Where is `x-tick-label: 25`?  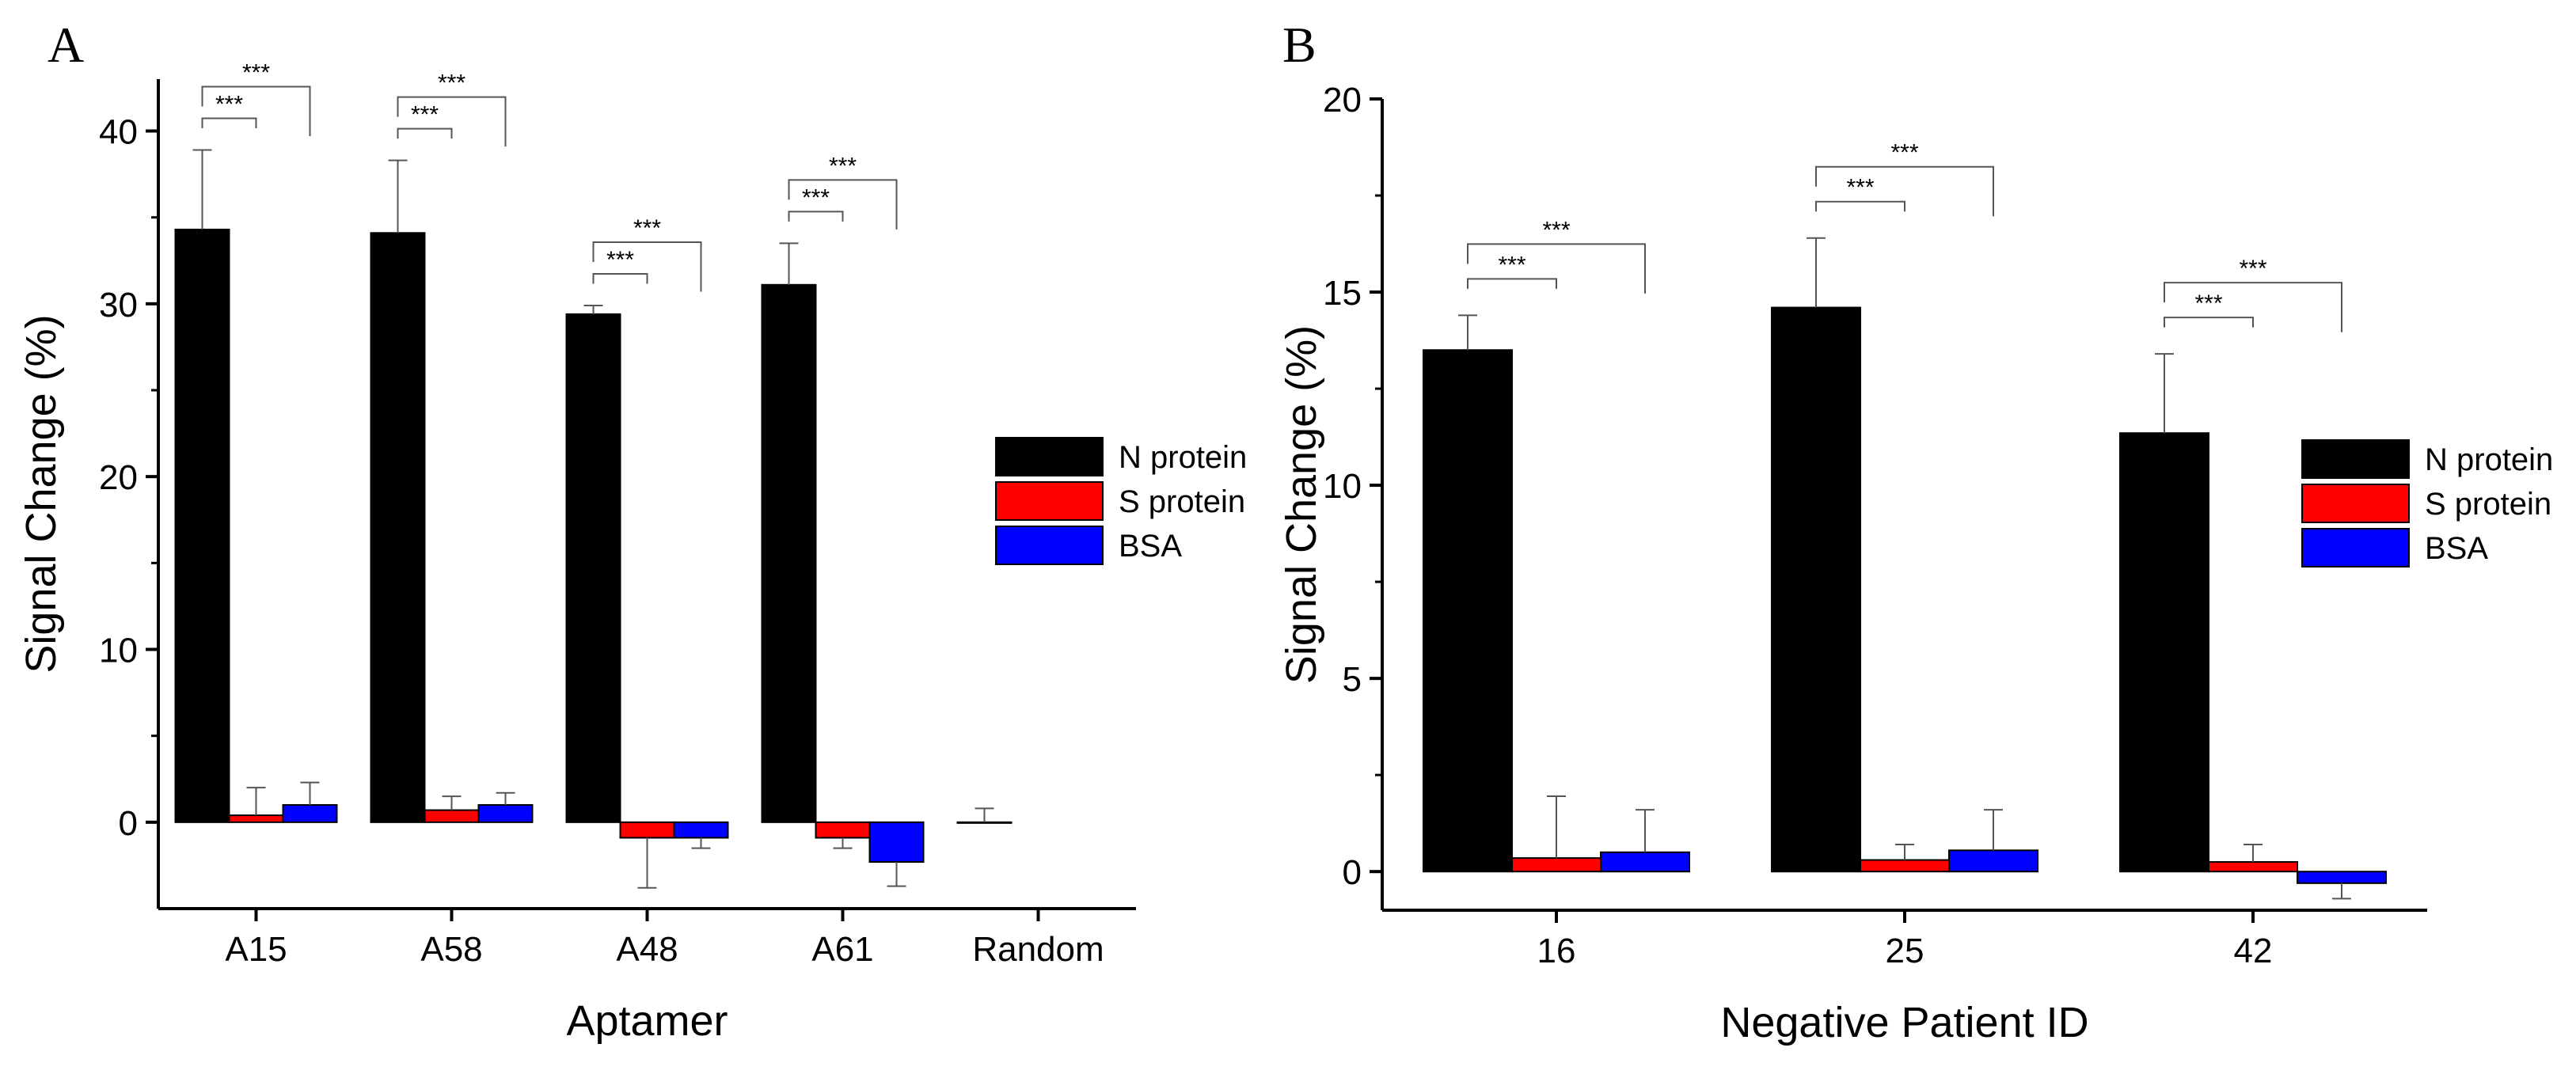
x-tick-label: 25 is located at coordinates (1905, 951).